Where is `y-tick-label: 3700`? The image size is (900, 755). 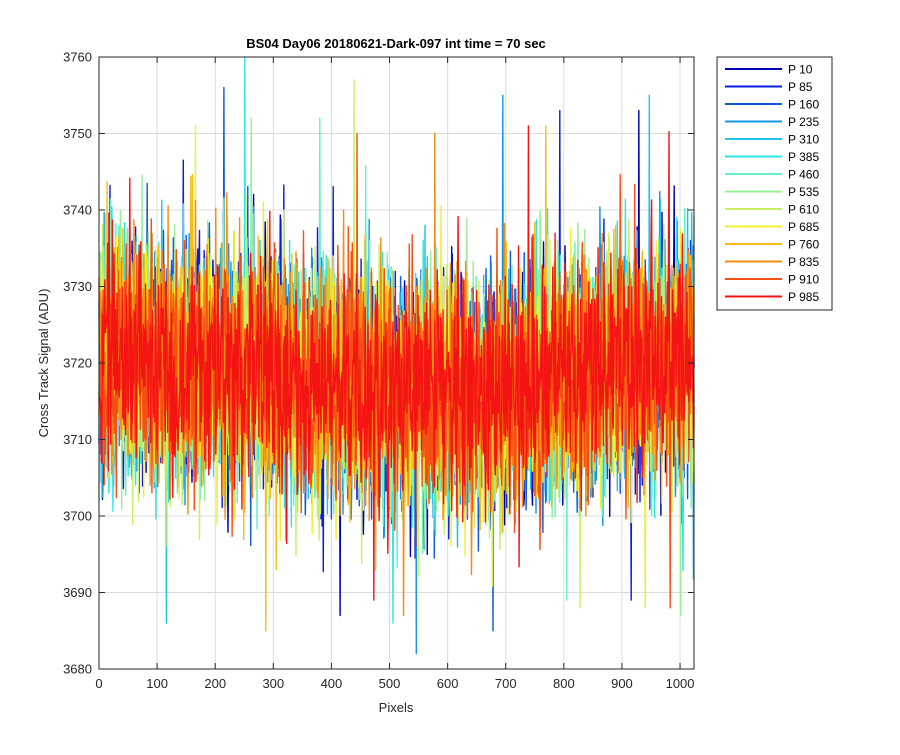
y-tick-label: 3700 is located at coordinates (77, 516).